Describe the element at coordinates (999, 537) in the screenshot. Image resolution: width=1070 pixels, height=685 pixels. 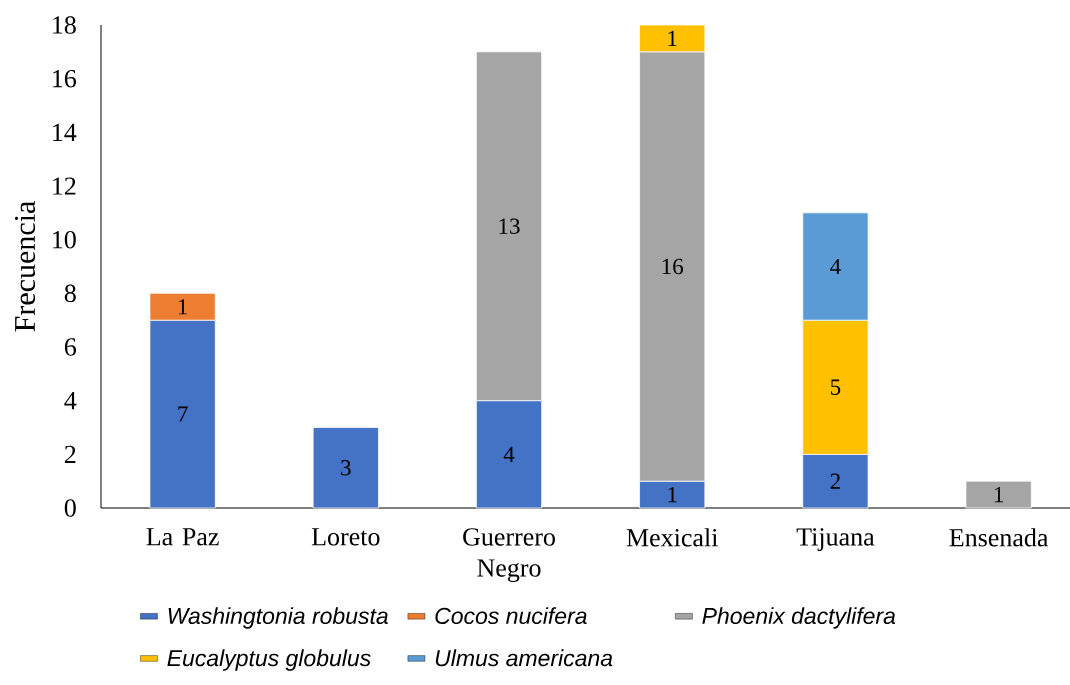
I see `x-tick-label: Ensenada` at that location.